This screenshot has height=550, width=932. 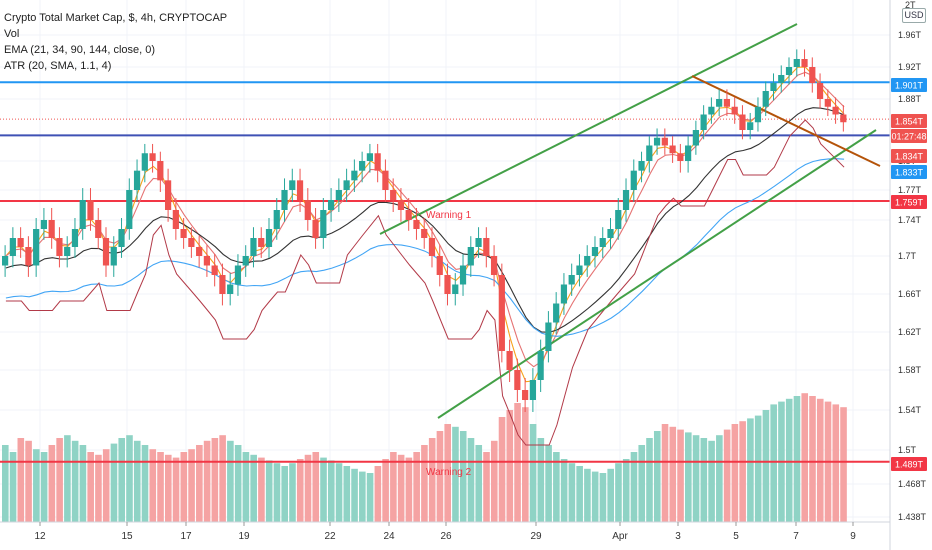 What do you see at coordinates (910, 5) in the screenshot?
I see `top-tick: 2T` at bounding box center [910, 5].